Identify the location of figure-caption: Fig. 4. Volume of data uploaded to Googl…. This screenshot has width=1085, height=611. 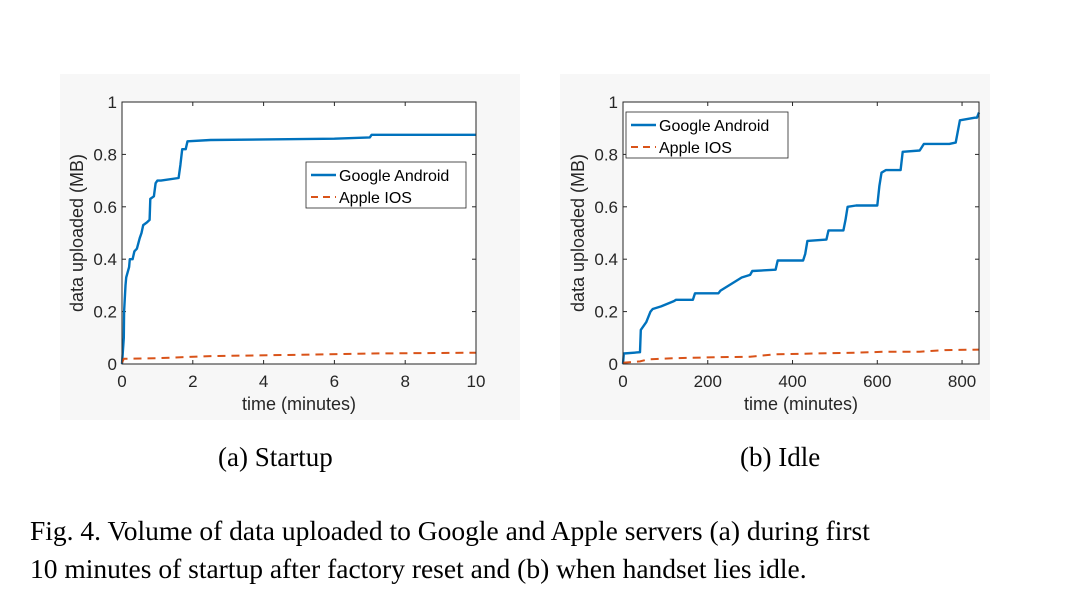
(545, 550).